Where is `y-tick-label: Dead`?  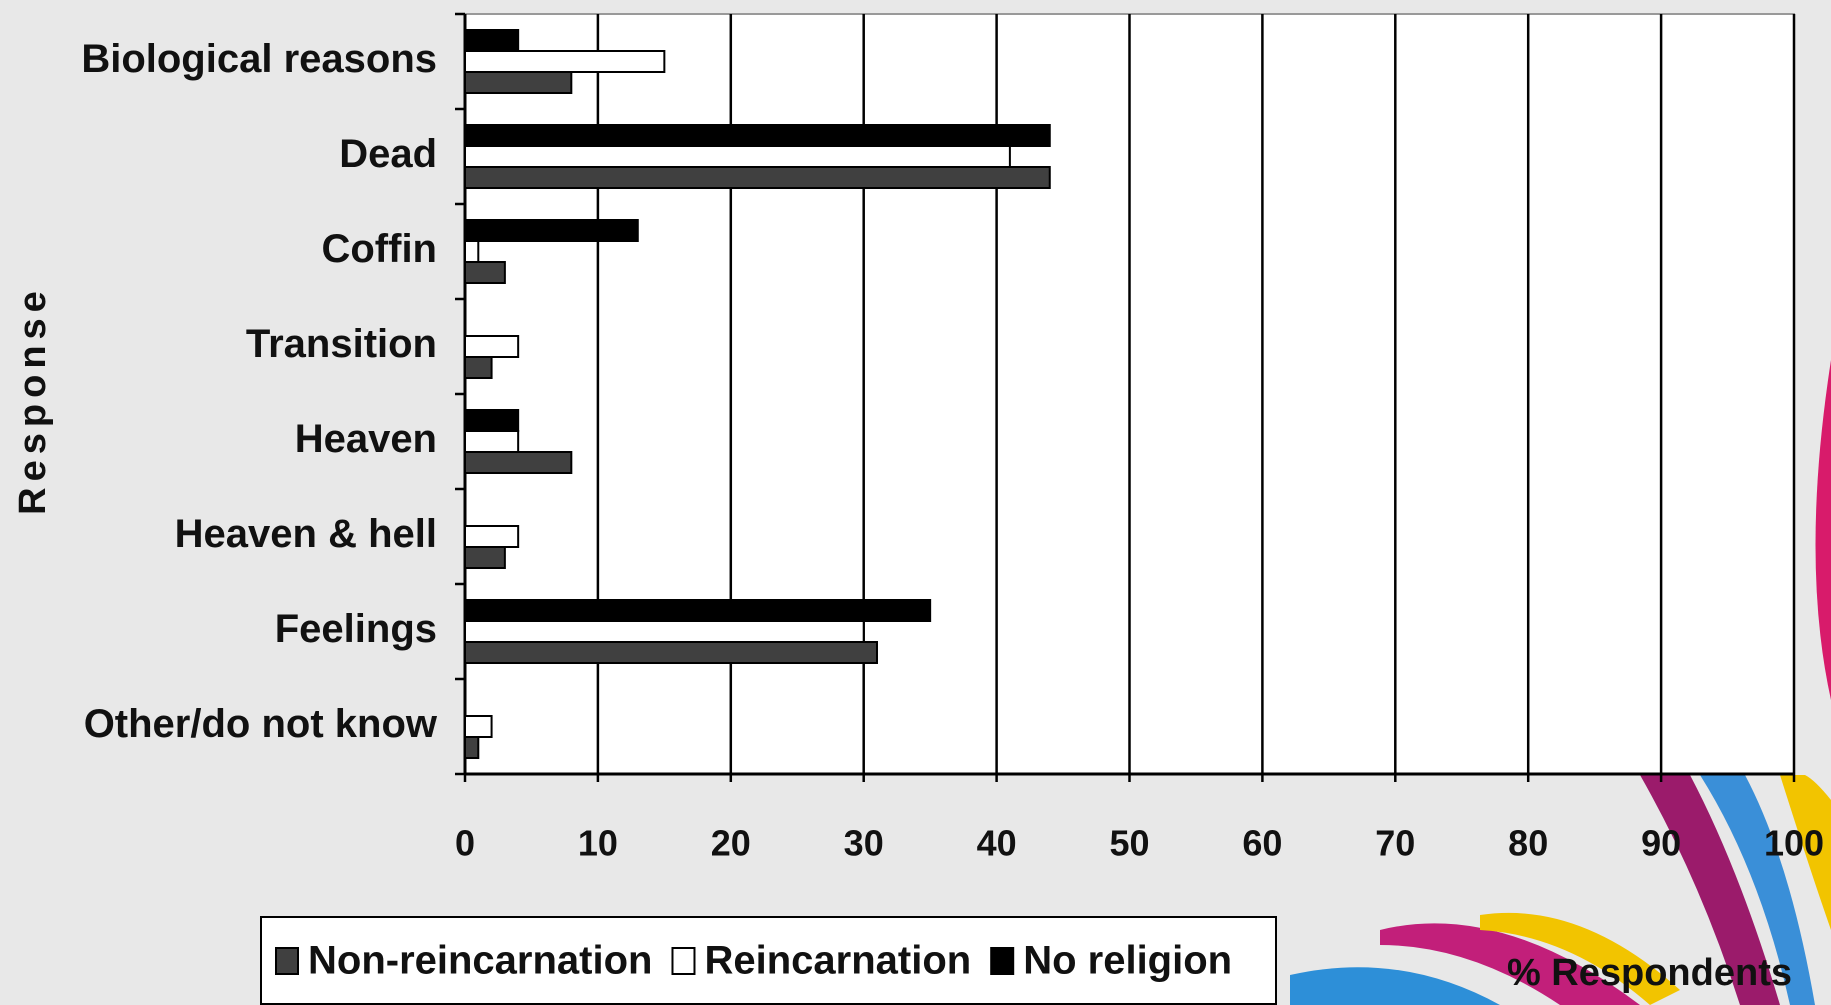
y-tick-label: Dead is located at coordinates (388, 154).